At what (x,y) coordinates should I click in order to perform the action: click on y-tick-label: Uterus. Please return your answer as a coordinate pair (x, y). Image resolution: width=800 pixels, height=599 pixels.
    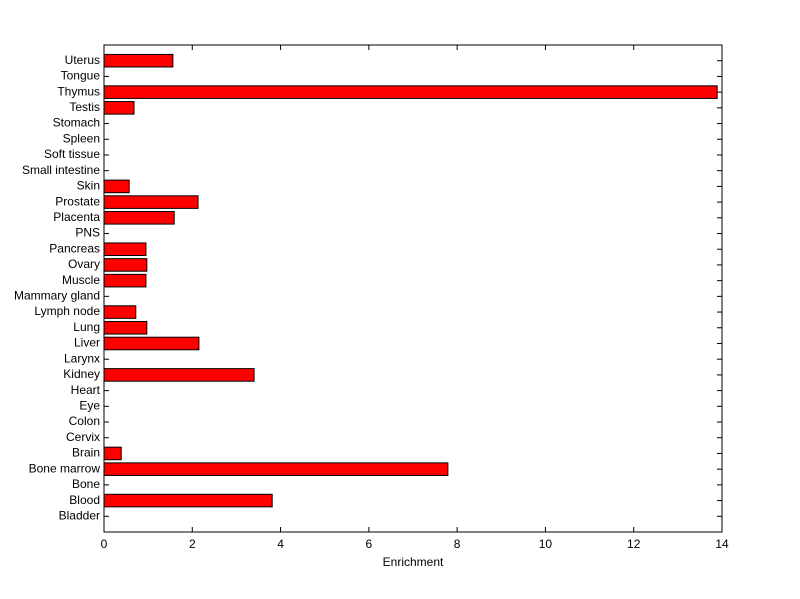
    Looking at the image, I should click on (82, 60).